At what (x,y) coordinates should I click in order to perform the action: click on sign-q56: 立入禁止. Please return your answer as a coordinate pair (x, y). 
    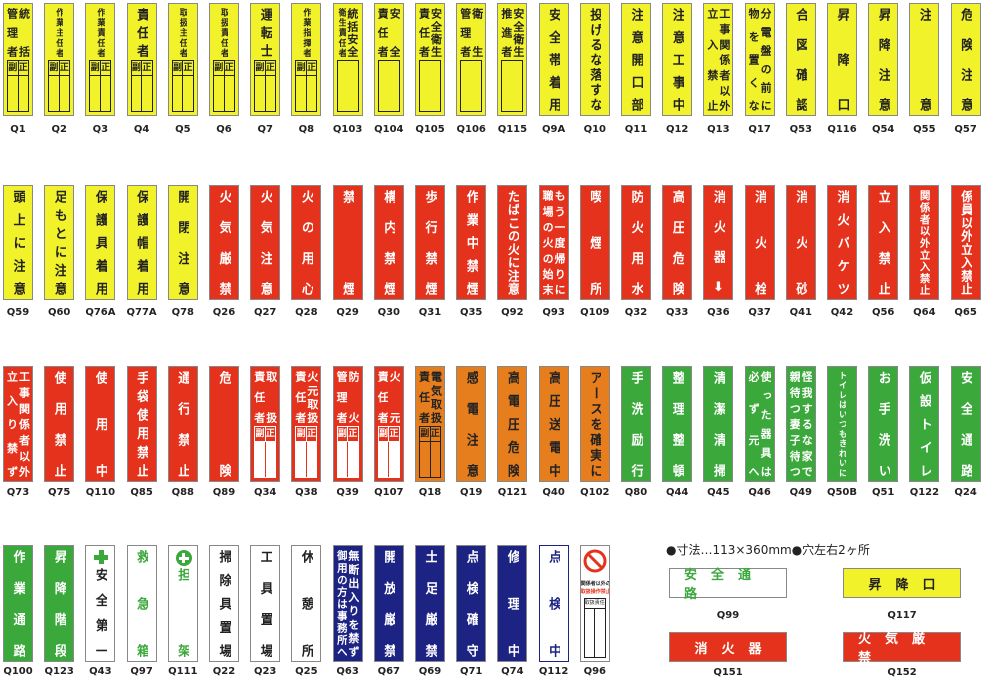
    Looking at the image, I should click on (883, 242).